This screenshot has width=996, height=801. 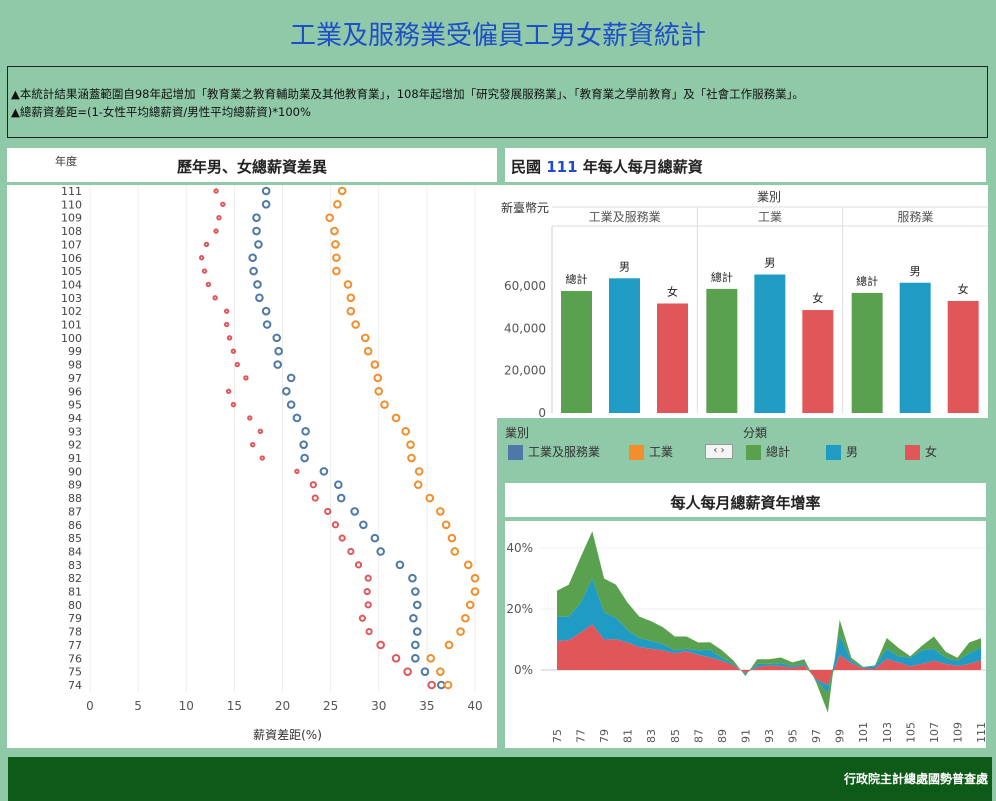 What do you see at coordinates (842, 451) in the screenshot?
I see `legend-category-item-1: 男` at bounding box center [842, 451].